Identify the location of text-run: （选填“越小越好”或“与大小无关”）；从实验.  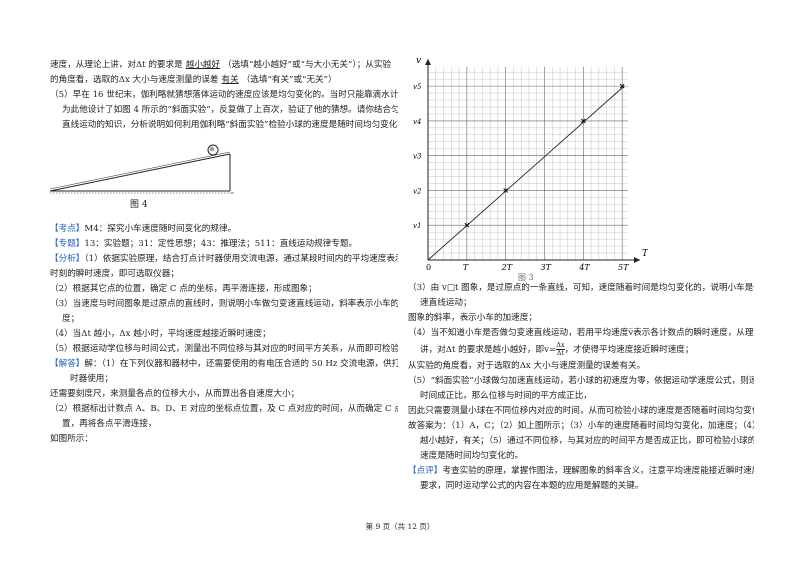
(307, 65).